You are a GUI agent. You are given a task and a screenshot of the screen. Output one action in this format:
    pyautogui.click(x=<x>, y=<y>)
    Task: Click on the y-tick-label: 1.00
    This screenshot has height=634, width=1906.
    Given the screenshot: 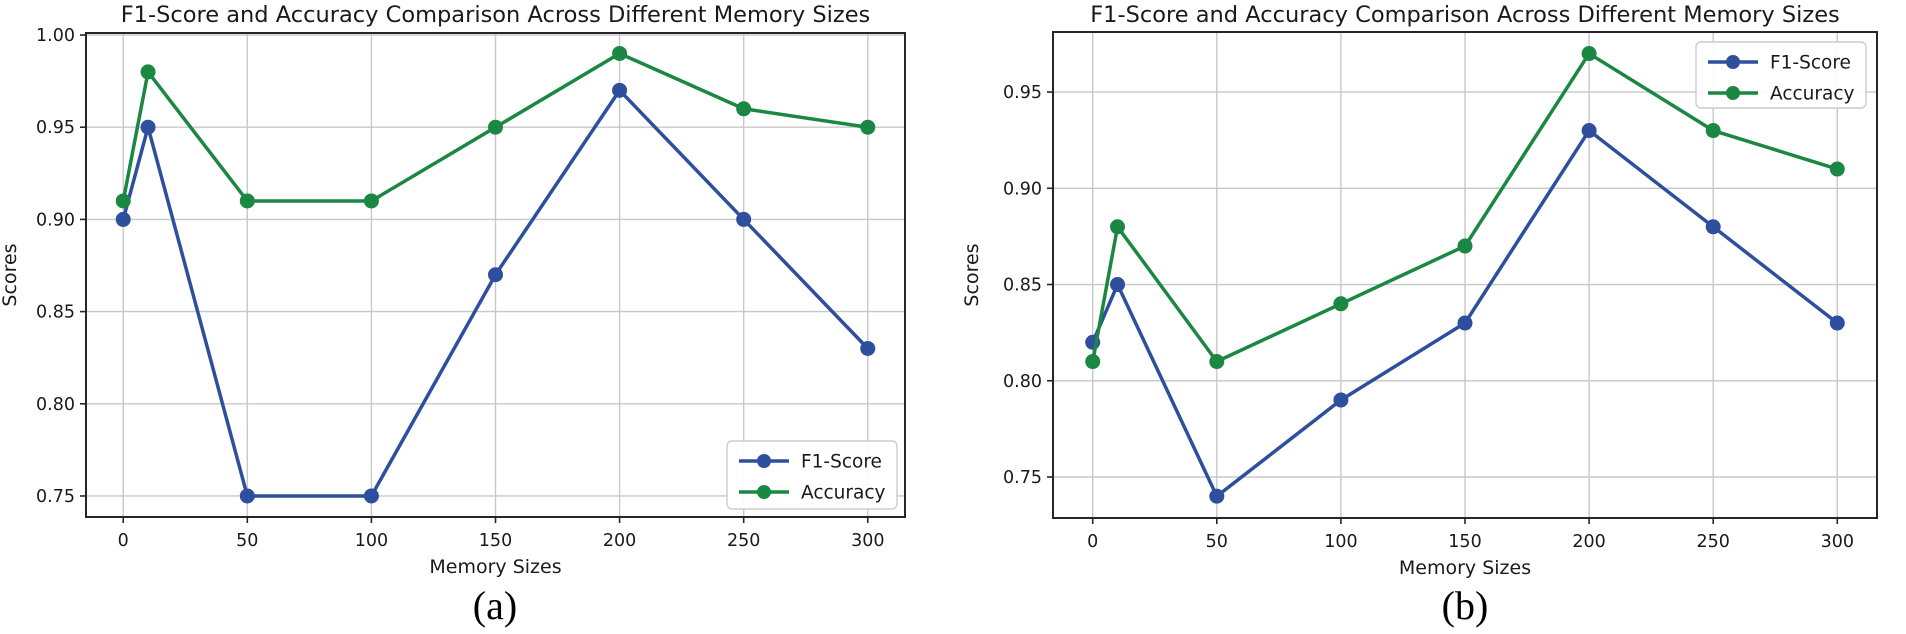 What is the action you would take?
    pyautogui.click(x=55, y=36)
    